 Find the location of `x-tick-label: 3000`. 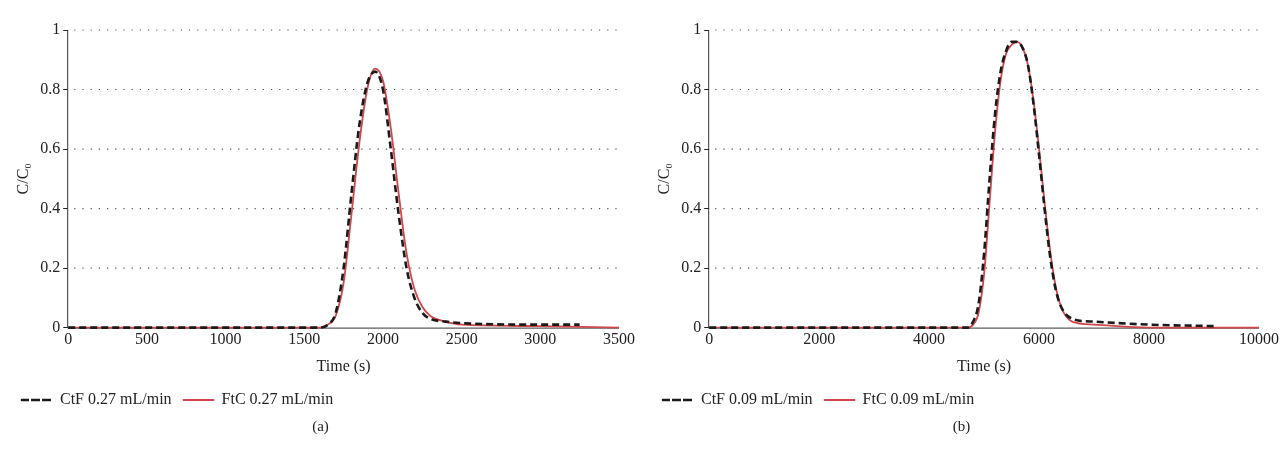

x-tick-label: 3000 is located at coordinates (540, 339).